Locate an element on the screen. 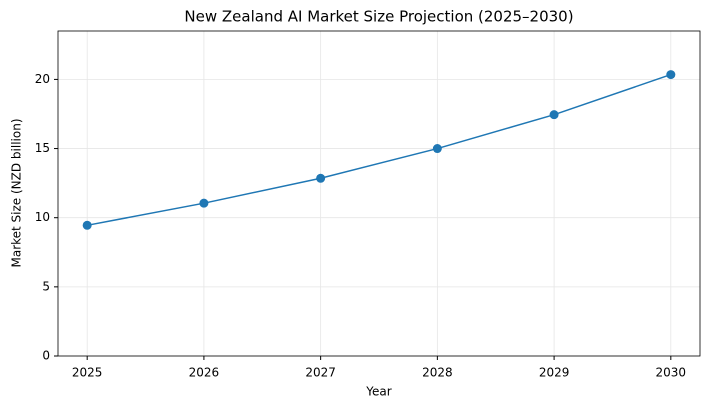  y-tick-label: 5 is located at coordinates (46, 286).